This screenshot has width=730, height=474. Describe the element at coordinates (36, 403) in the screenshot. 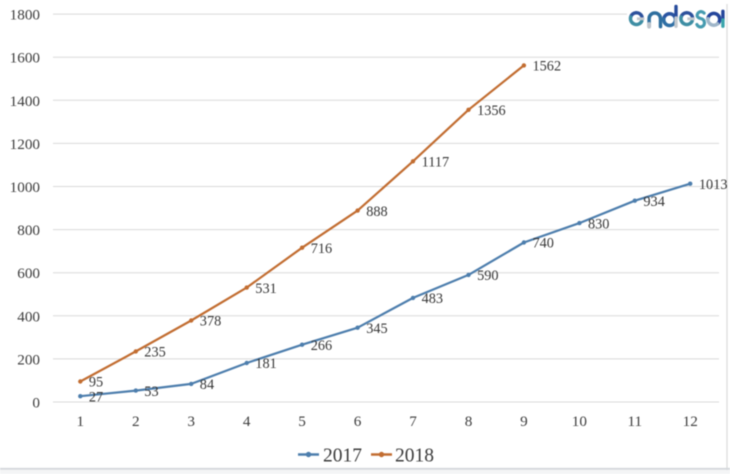

I see `svg-text: 0` at that location.